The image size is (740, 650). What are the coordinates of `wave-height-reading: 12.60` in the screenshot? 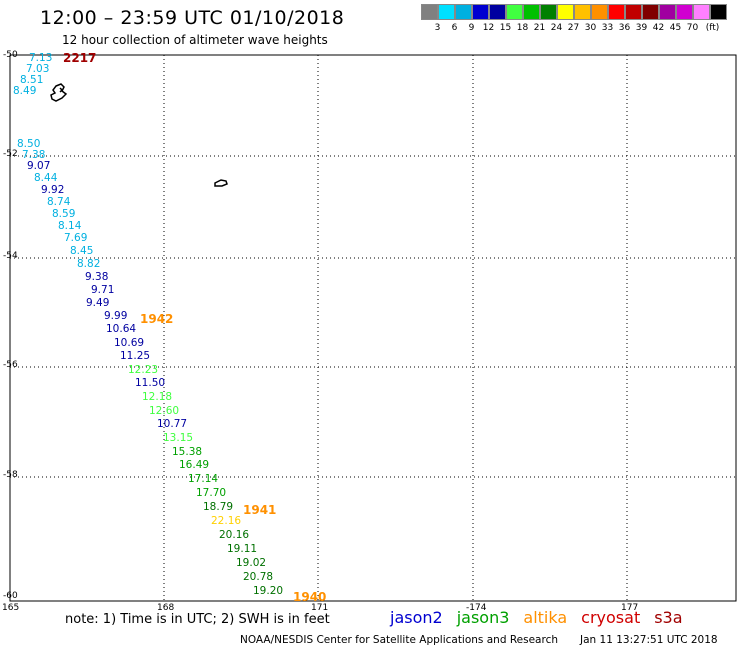 It's located at (164, 411).